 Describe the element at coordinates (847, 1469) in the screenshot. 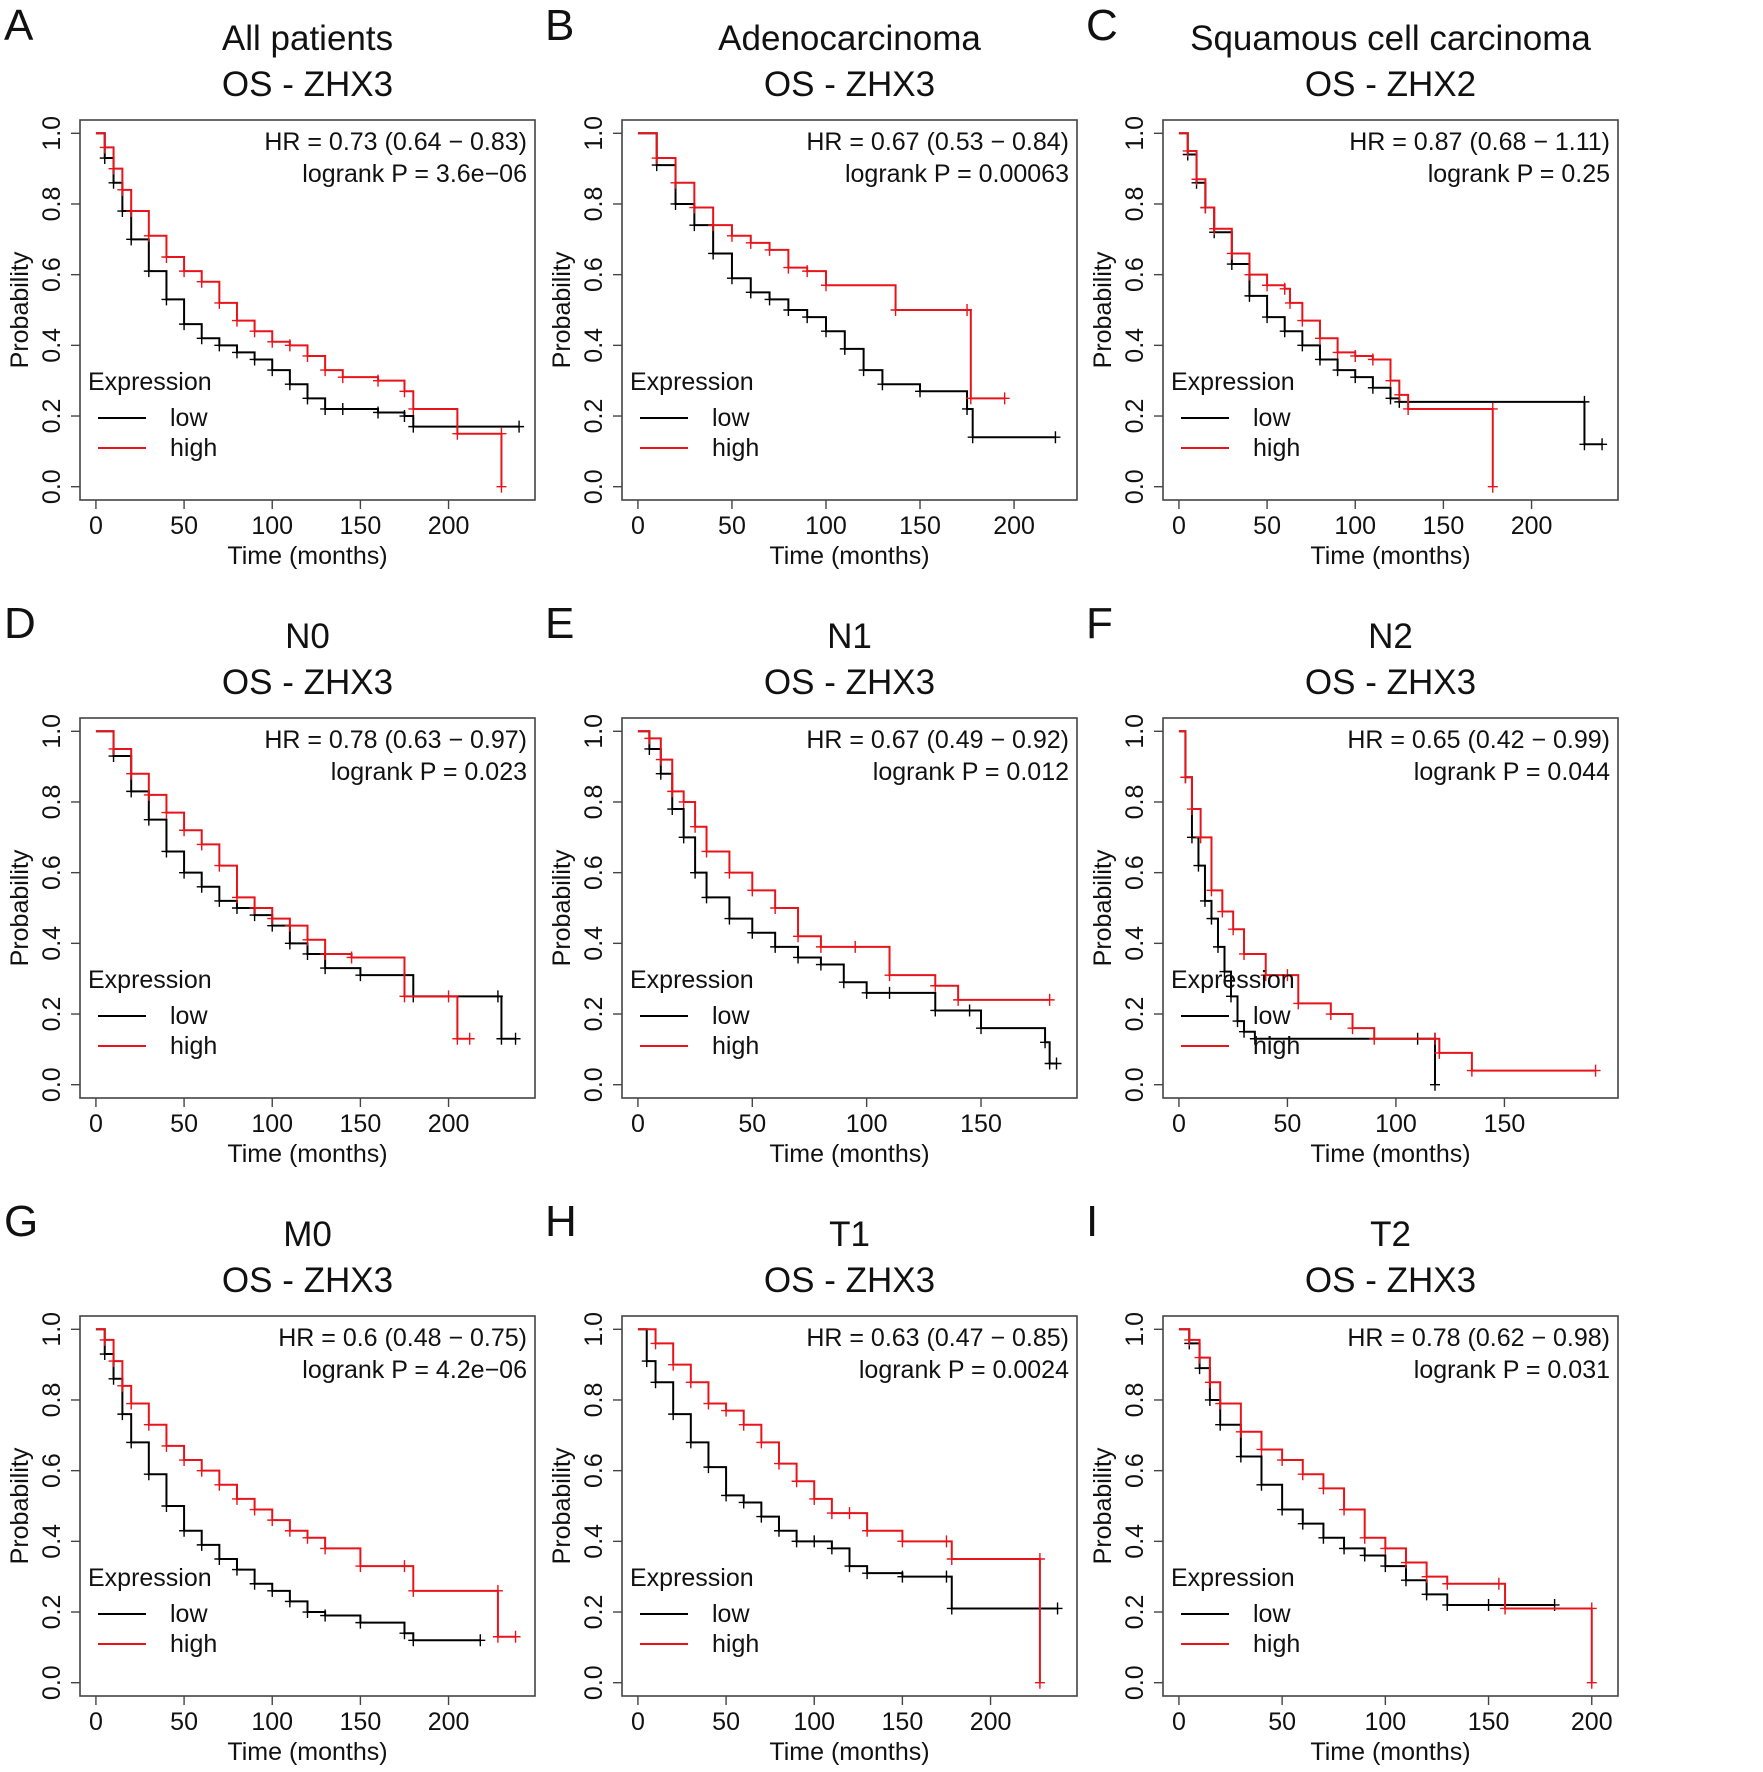

I see `survival-curve-low` at that location.